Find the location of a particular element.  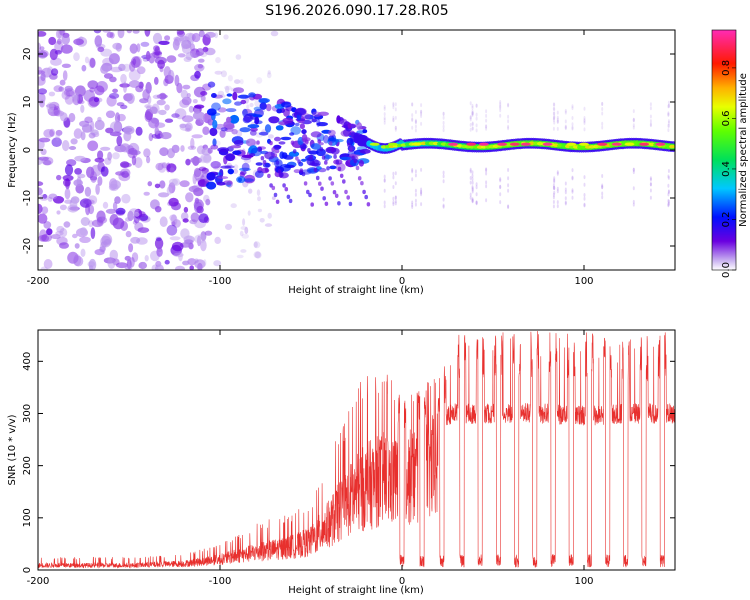

snr-ylabel: SNR (10 * v/v) is located at coordinates (12, 449).